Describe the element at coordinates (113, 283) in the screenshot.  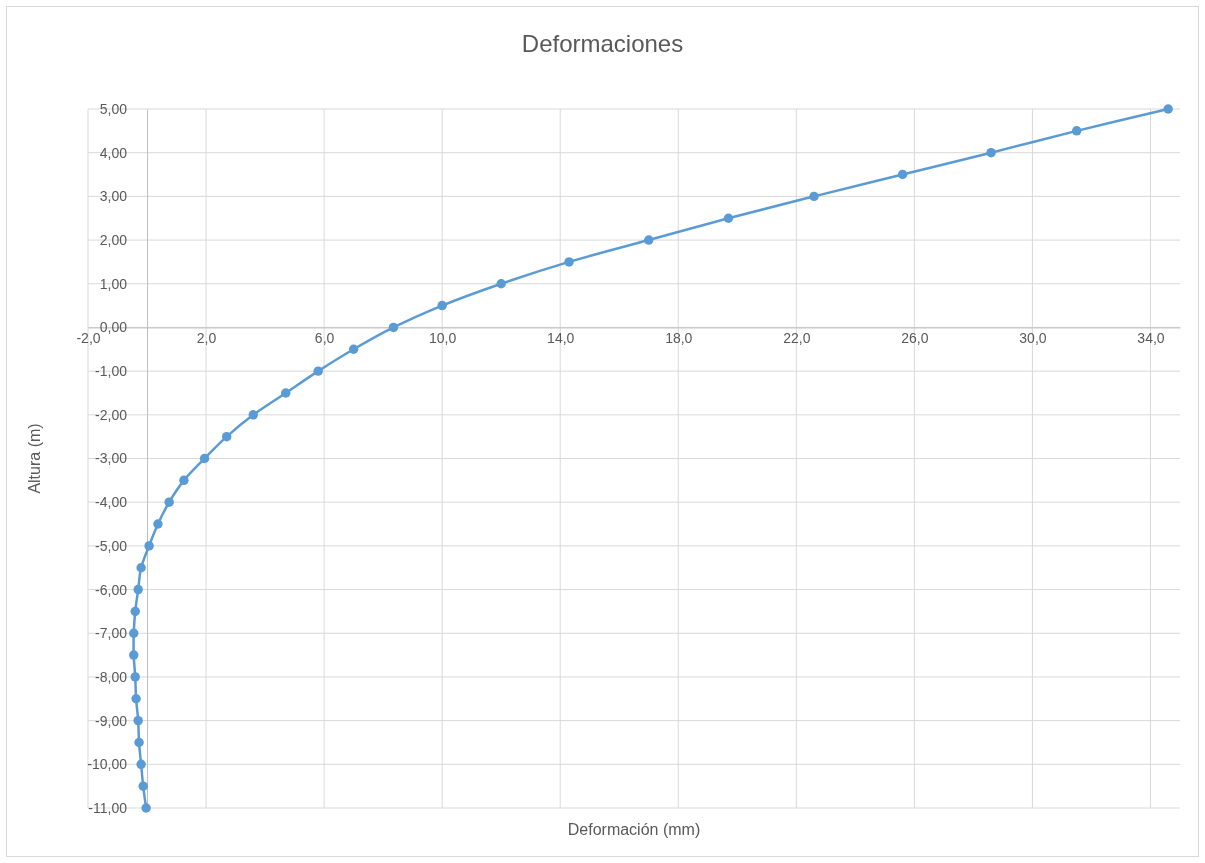
I see `y-tick-label: 1,00` at that location.